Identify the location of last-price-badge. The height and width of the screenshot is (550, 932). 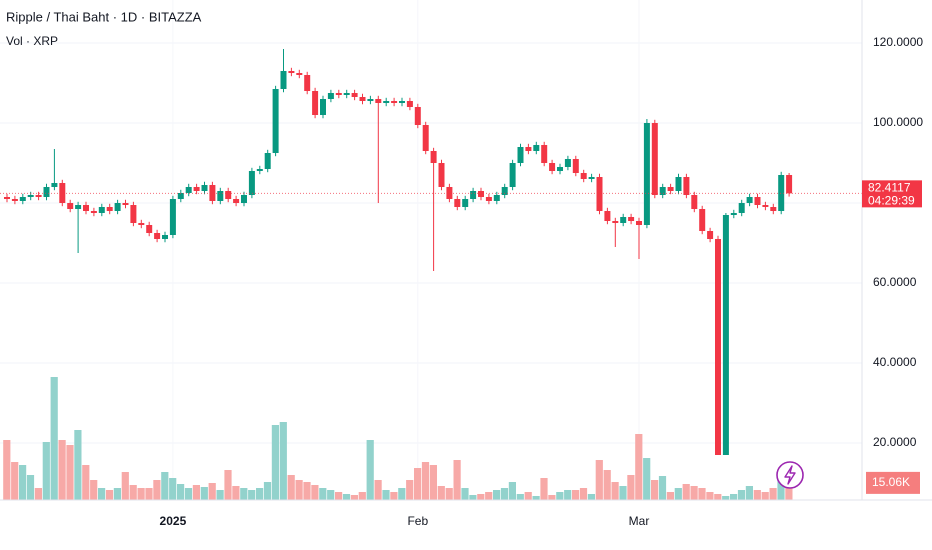
(892, 194).